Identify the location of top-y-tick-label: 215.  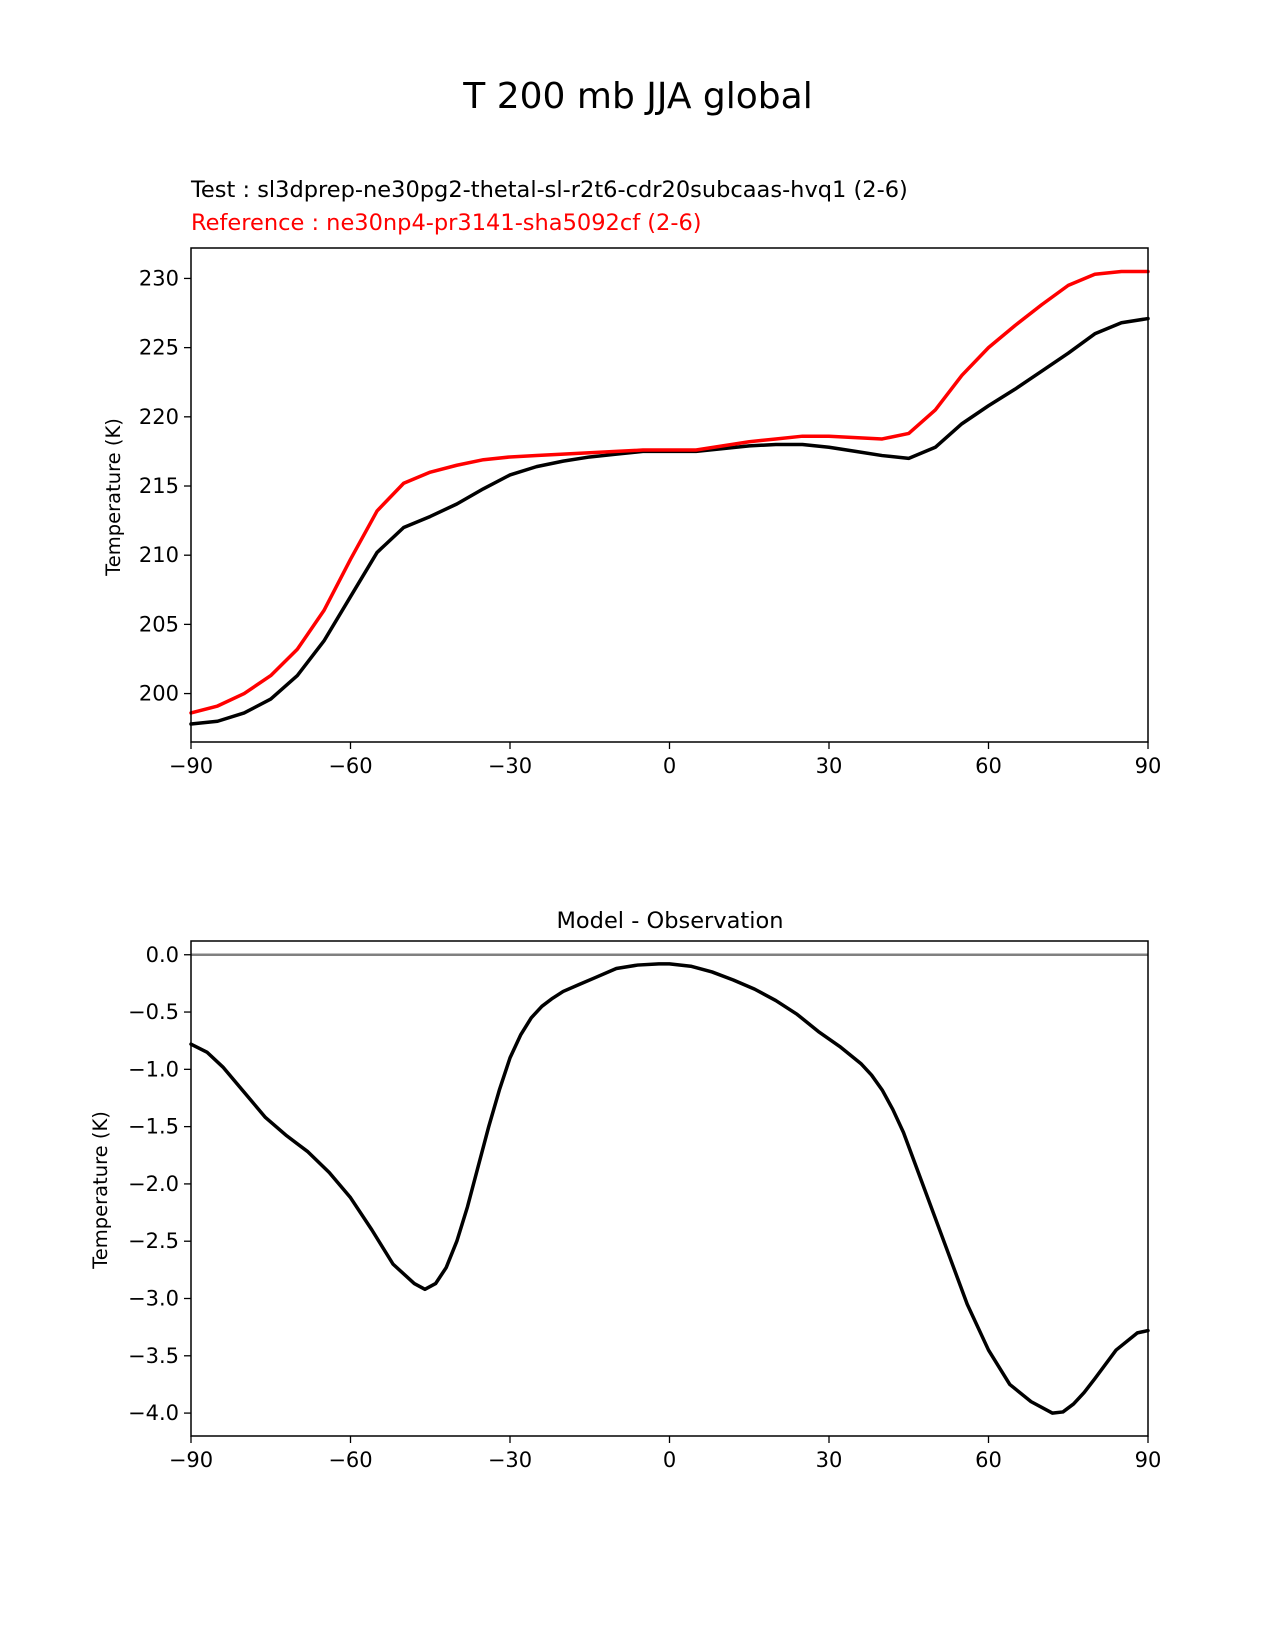
(159, 486).